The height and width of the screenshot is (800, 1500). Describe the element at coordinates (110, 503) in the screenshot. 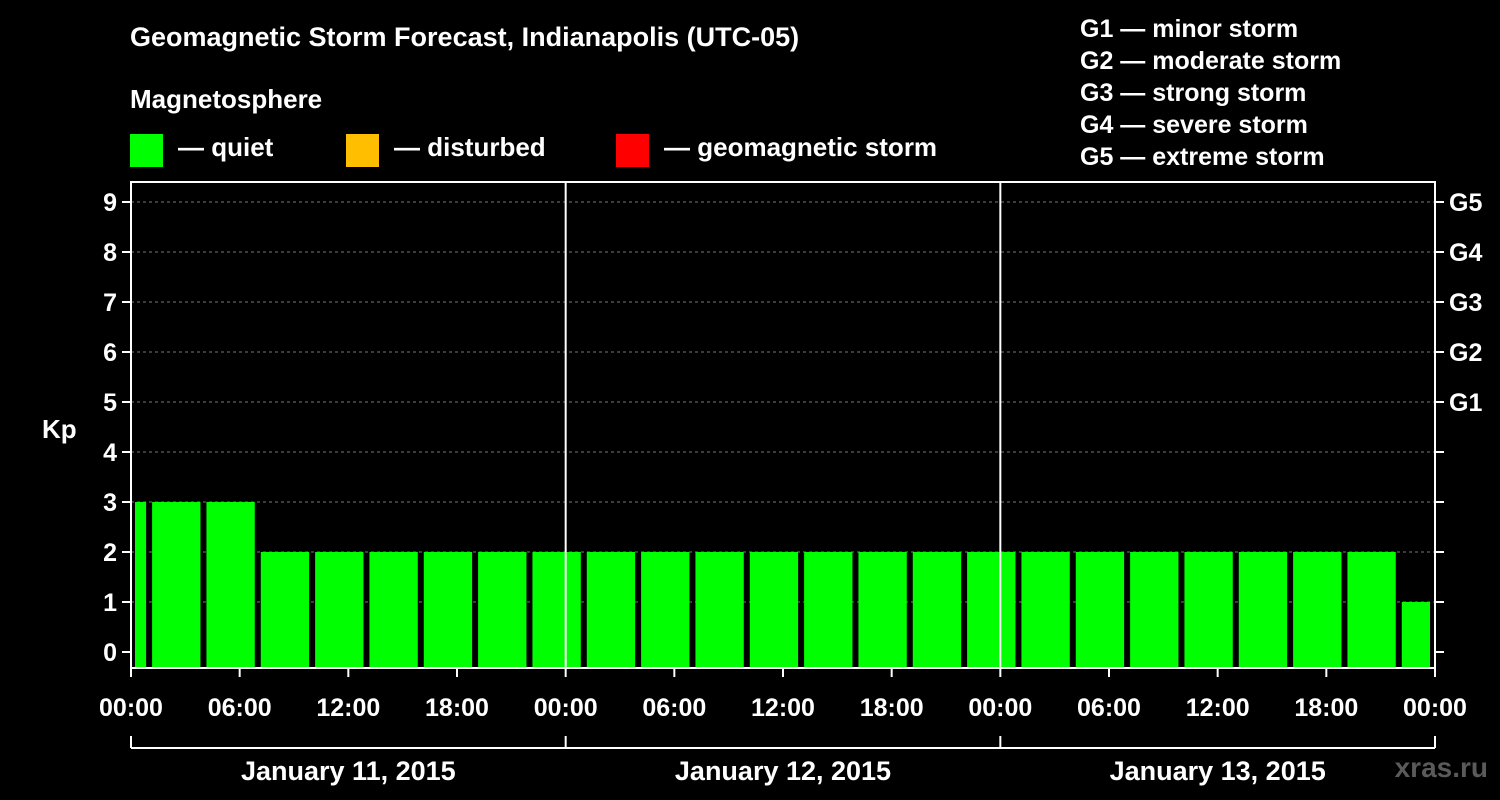

I see `y-tick-label: 3` at that location.